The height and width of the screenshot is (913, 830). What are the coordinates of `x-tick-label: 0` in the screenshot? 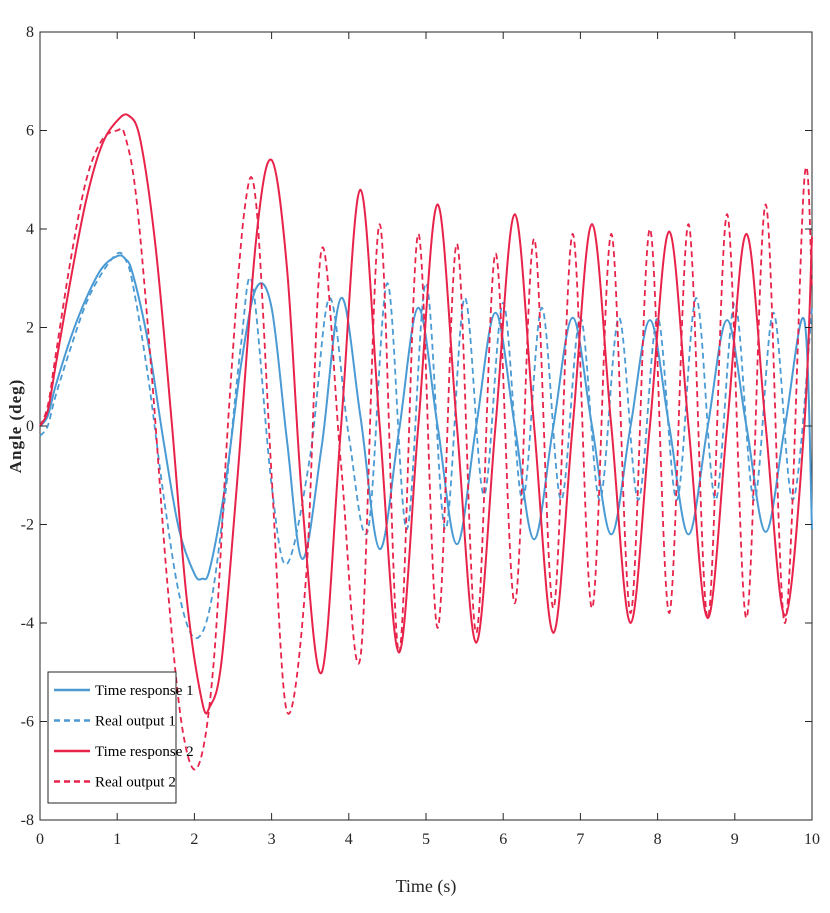 It's located at (40, 839).